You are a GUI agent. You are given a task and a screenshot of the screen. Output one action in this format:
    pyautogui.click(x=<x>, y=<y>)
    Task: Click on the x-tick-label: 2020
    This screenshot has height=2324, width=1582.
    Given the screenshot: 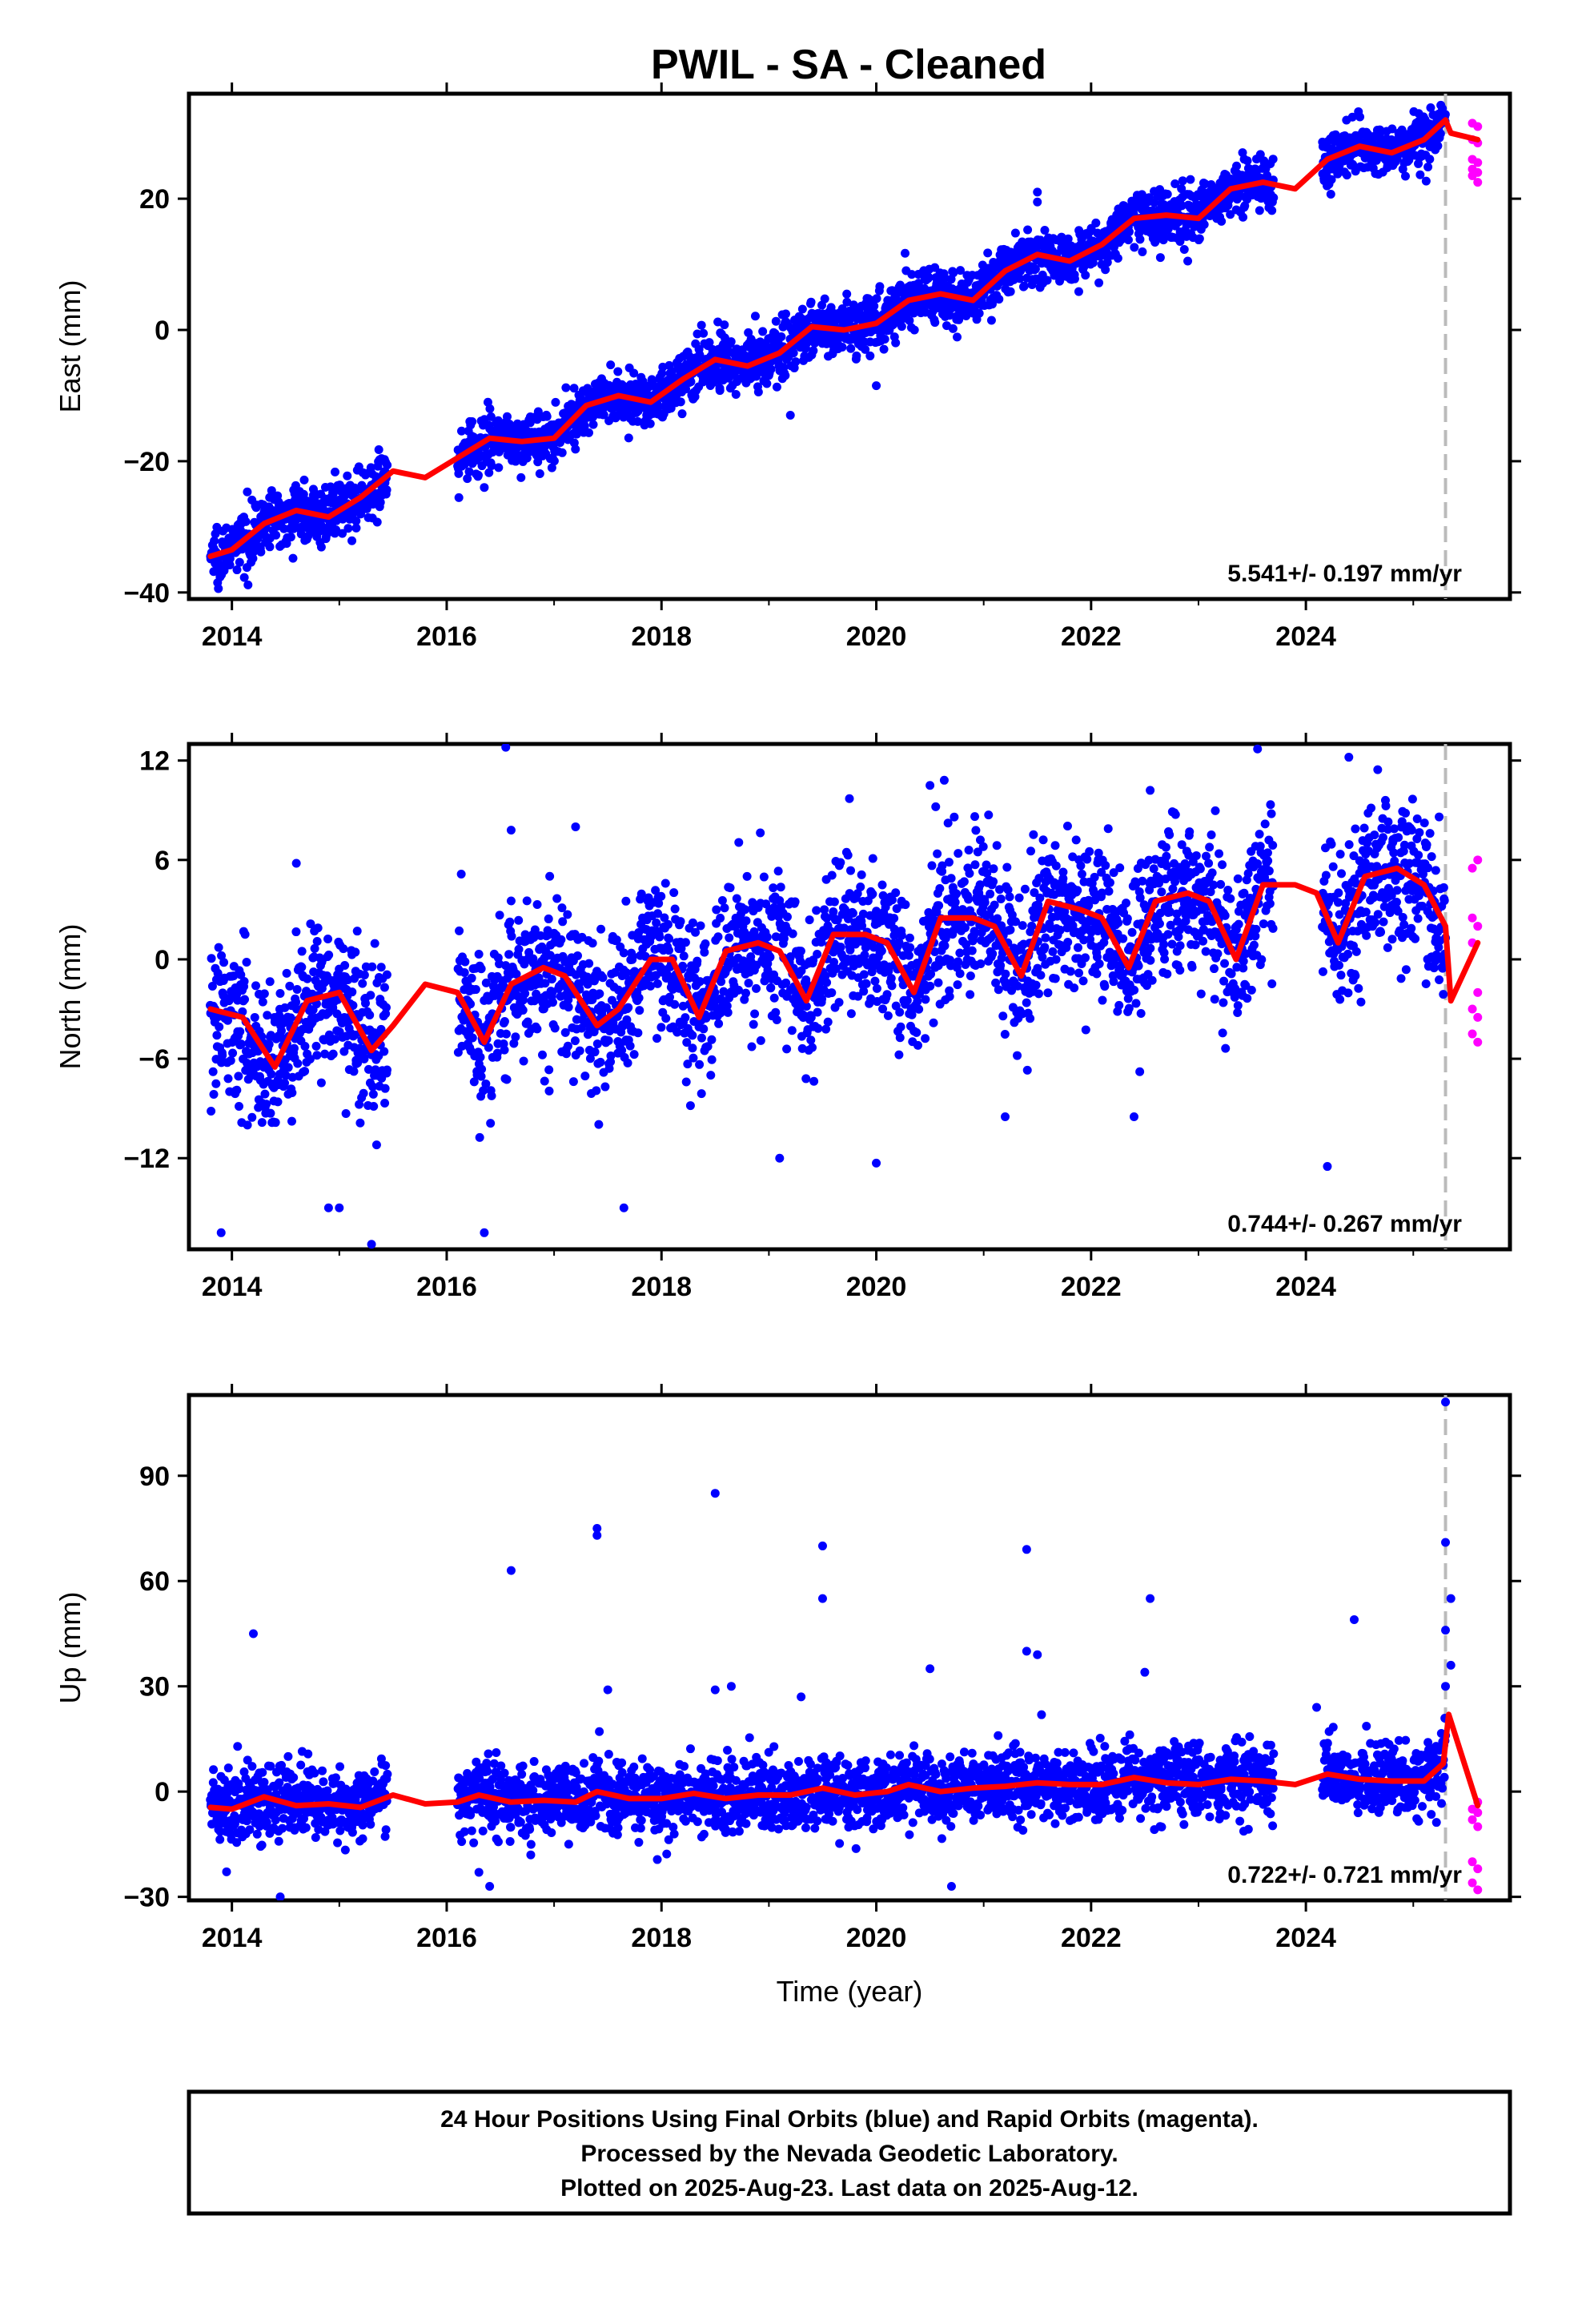 What is the action you would take?
    pyautogui.click(x=876, y=1287)
    